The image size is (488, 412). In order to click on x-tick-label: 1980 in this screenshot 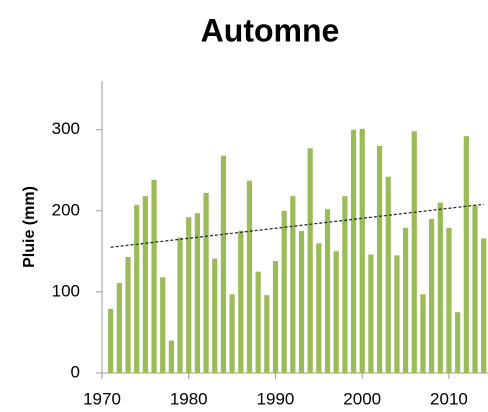, I will do `click(189, 398)`.